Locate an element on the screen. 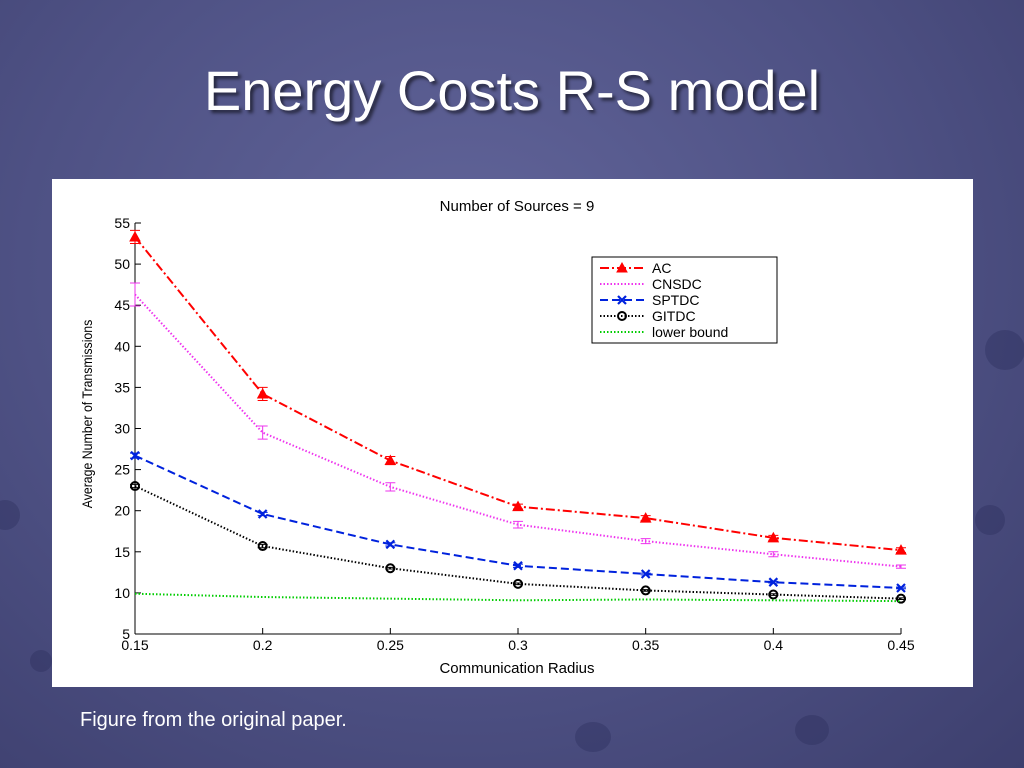  y-tick-label: 35 is located at coordinates (122, 387).